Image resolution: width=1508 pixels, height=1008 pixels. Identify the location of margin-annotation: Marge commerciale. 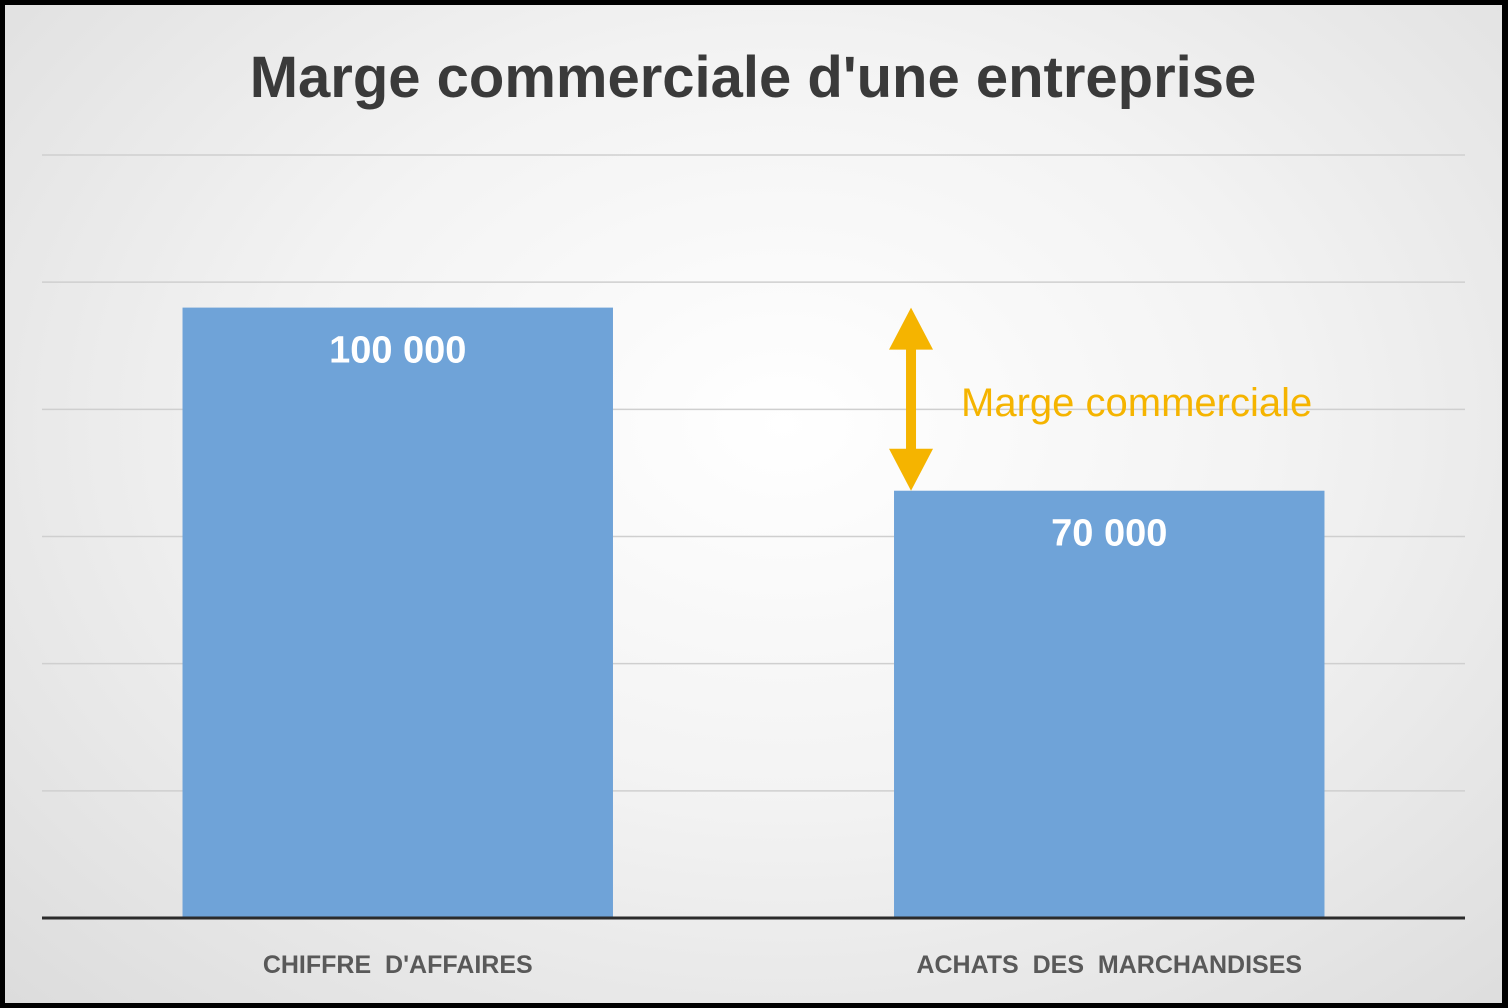
(1100, 399).